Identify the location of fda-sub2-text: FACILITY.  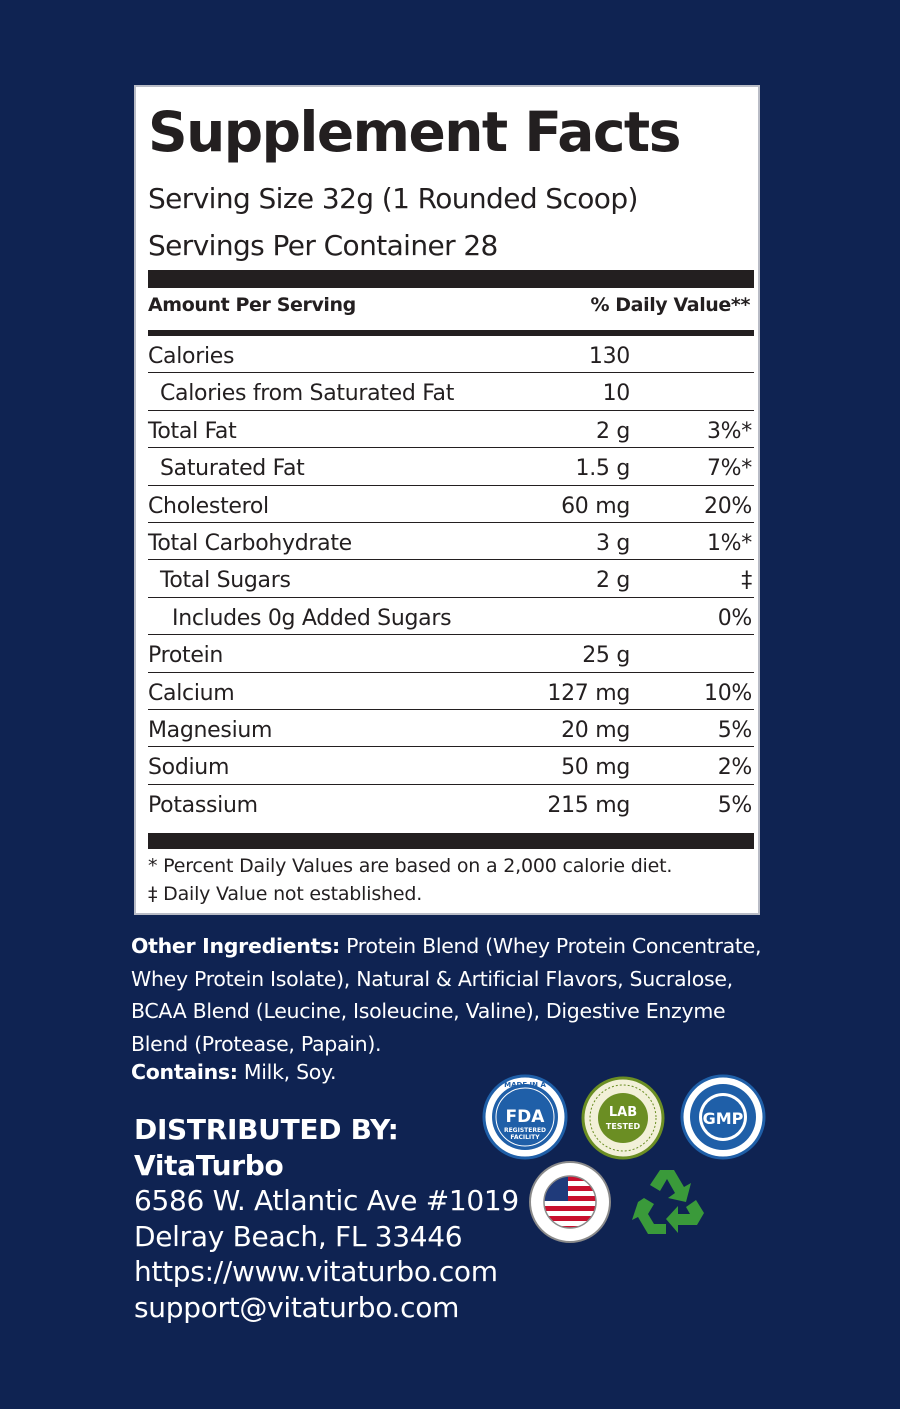
(525, 1137).